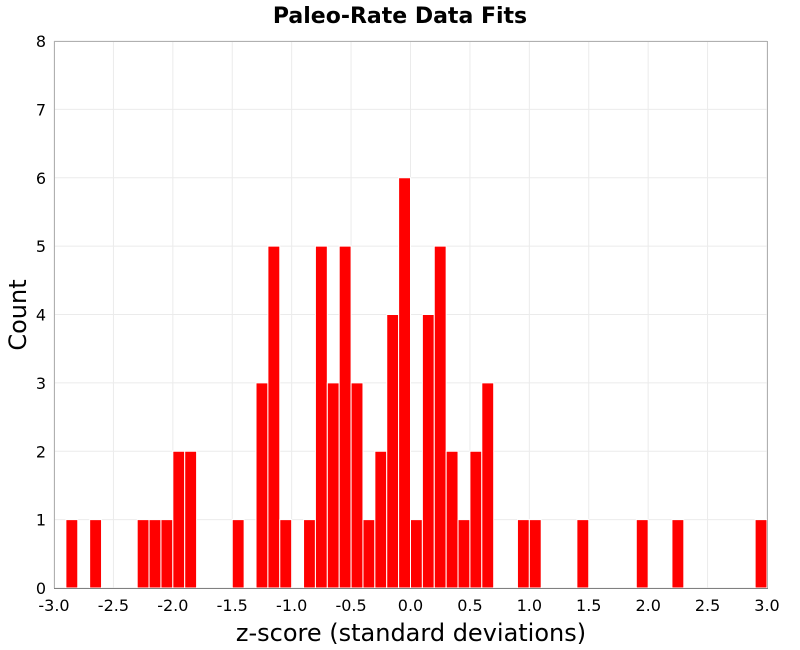  What do you see at coordinates (291, 605) in the screenshot?
I see `x-tick-label: -1.0` at bounding box center [291, 605].